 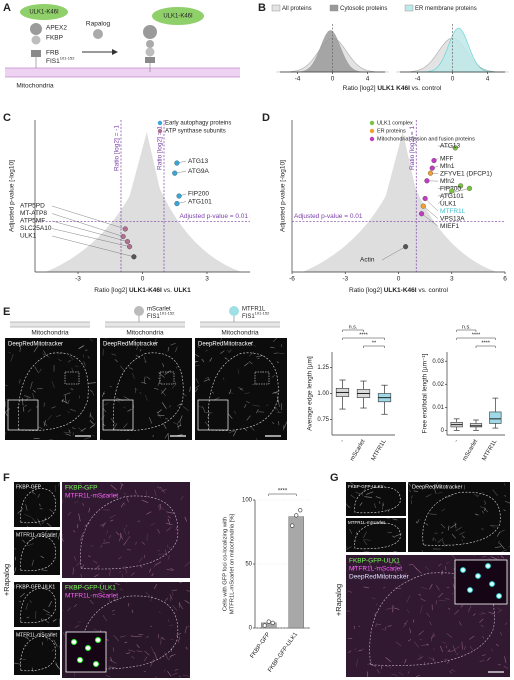 What do you see at coordinates (437, 487) in the screenshot?
I see `image-label: DeepRedMitotracker` at bounding box center [437, 487].